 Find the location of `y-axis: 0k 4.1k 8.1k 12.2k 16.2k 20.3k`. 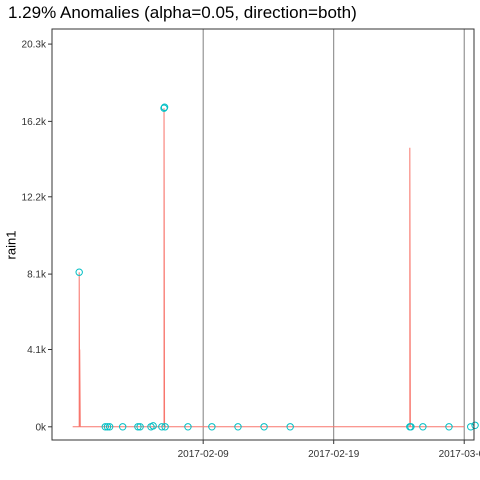

y-axis: 0k 4.1k 8.1k 12.2k 16.2k 20.3k is located at coordinates (37, 236).